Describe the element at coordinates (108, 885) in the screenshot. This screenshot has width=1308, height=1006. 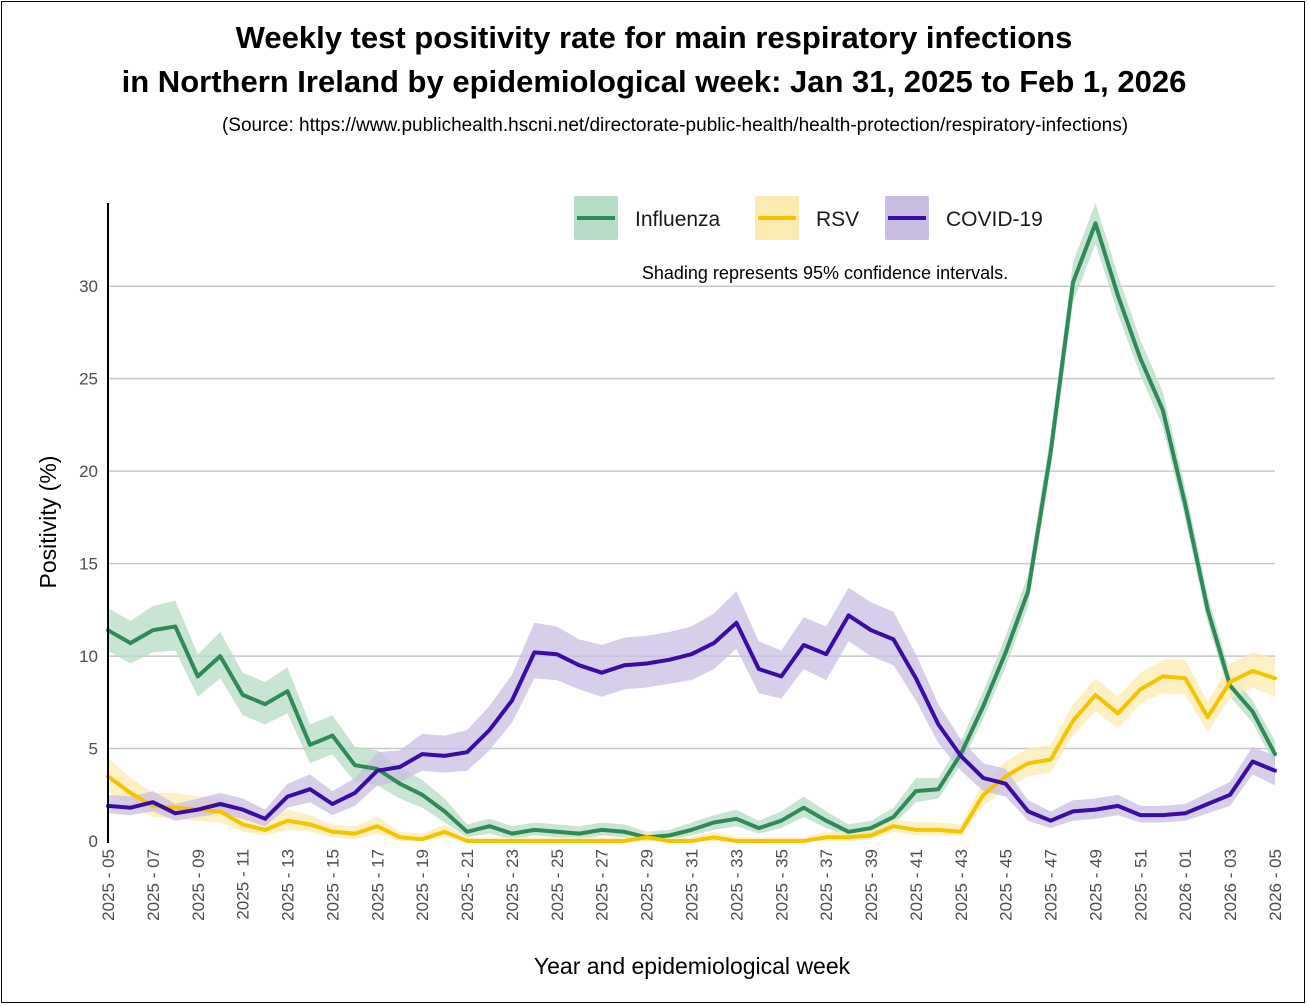
I see `x-tick-label: 2025 - 05` at that location.